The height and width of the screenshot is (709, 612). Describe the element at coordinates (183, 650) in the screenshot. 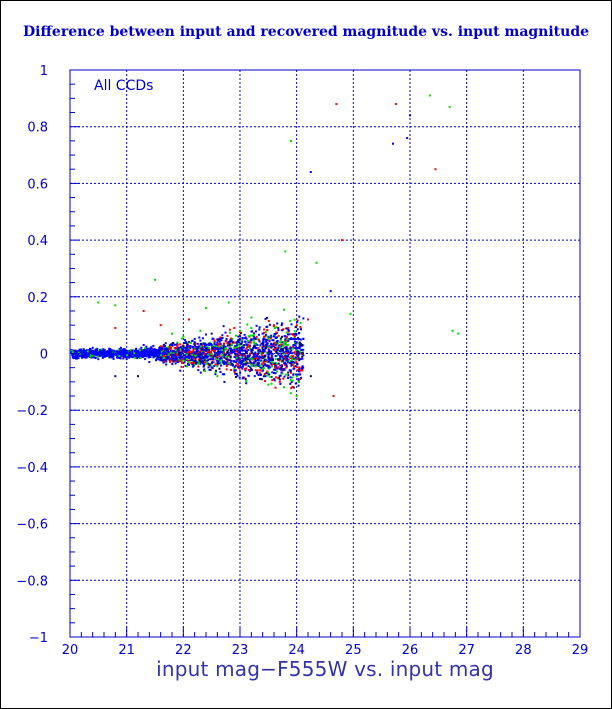

I see `x-tick-label: 22` at that location.